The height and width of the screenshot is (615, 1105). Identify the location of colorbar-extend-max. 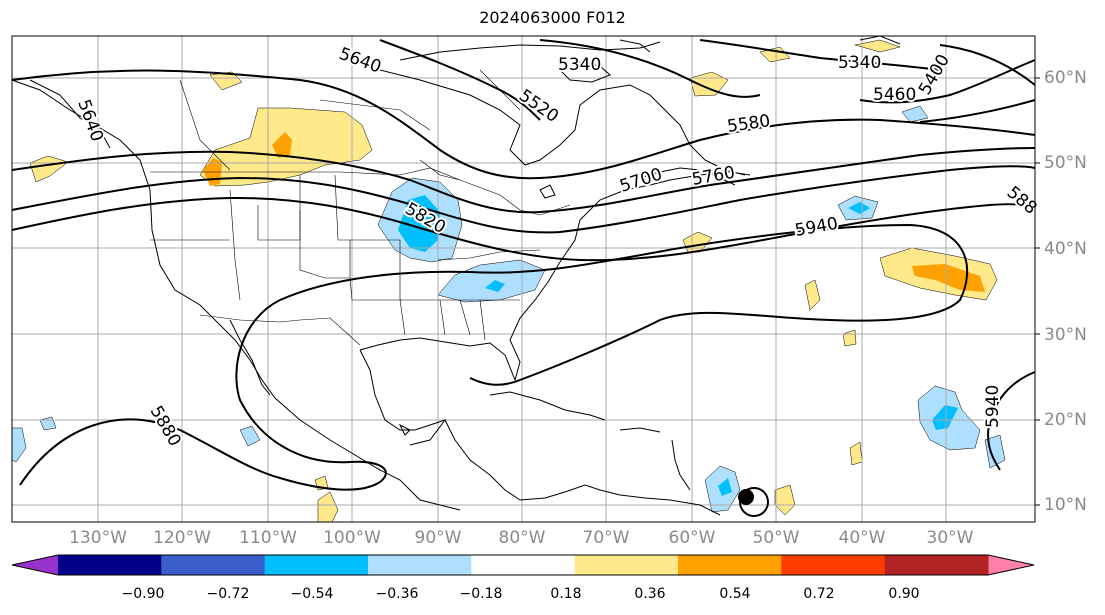
(1011, 565).